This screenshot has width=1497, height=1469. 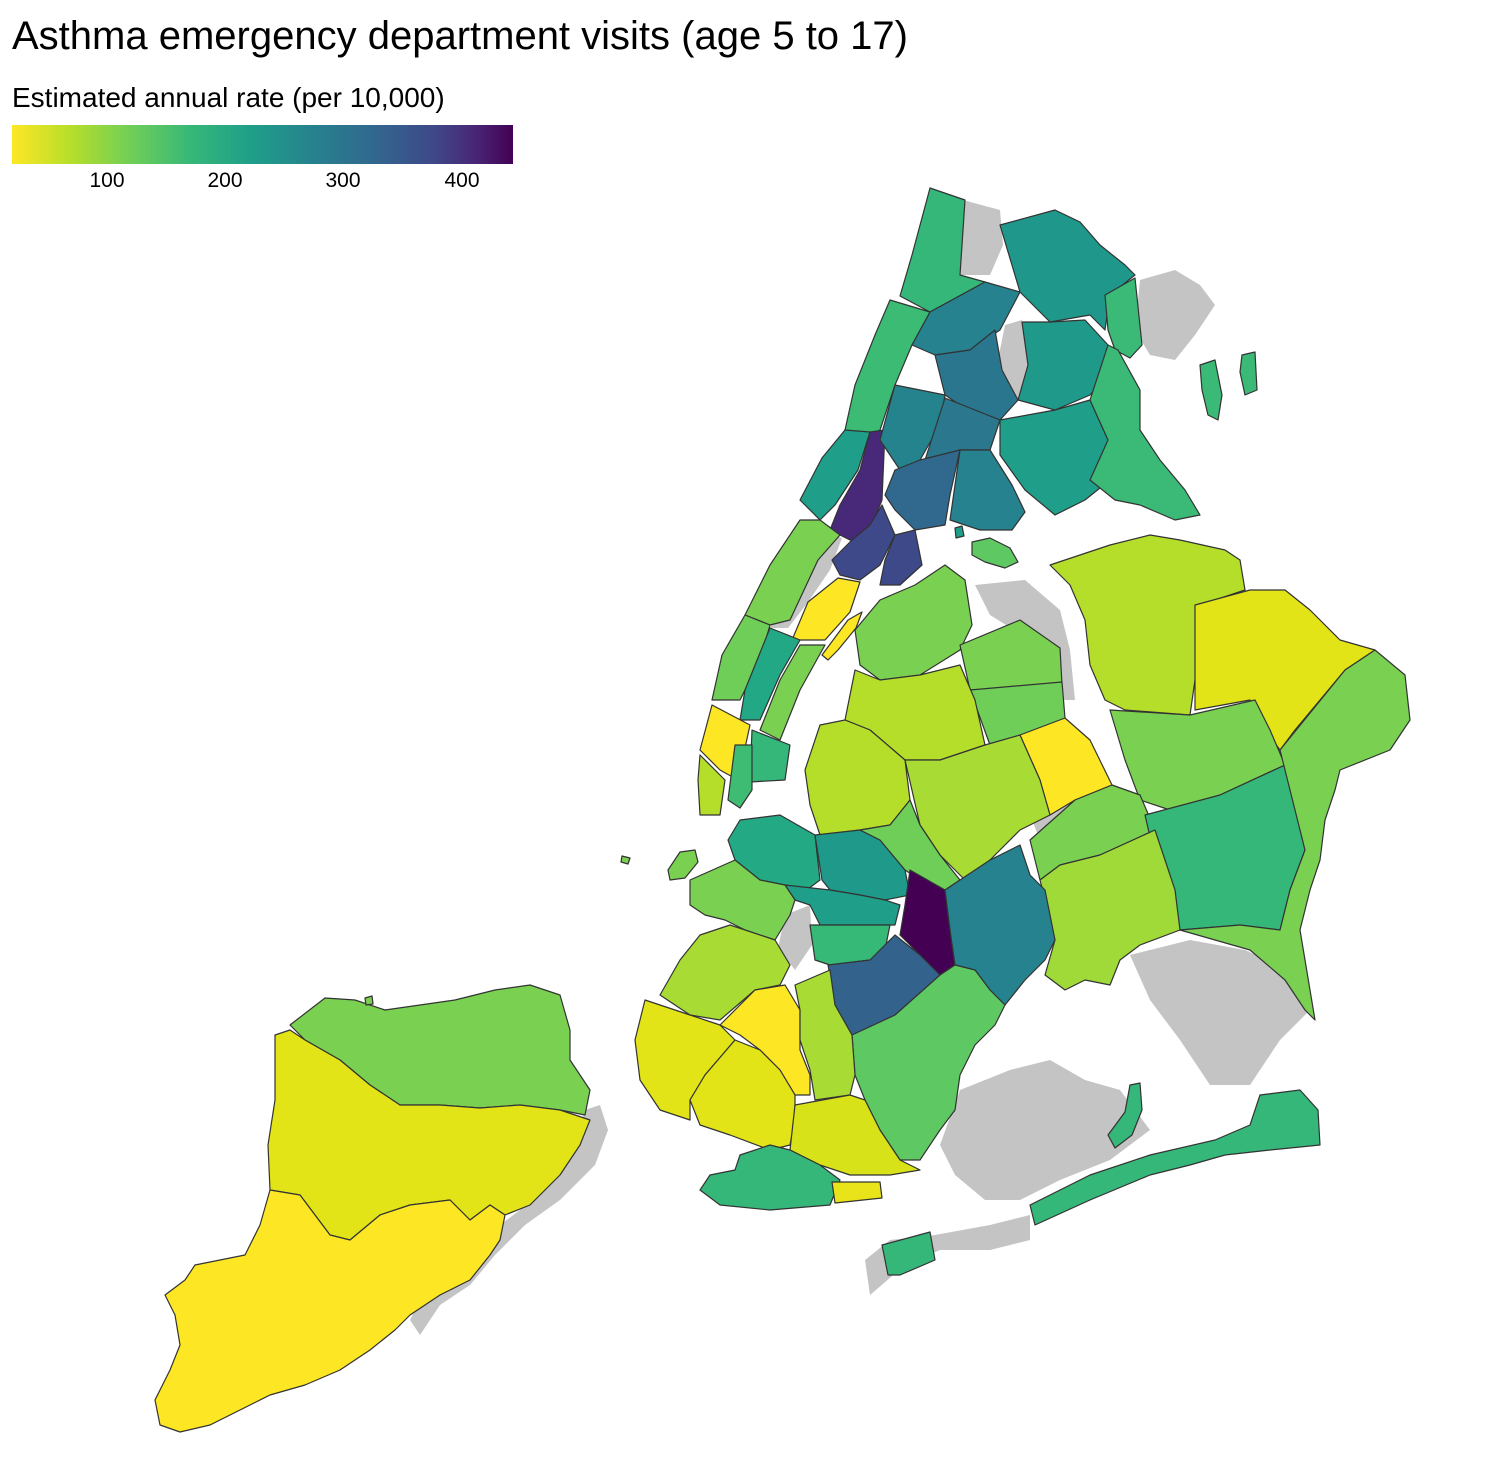 What do you see at coordinates (1110, 910) in the screenshot?
I see `district-woodhaven` at bounding box center [1110, 910].